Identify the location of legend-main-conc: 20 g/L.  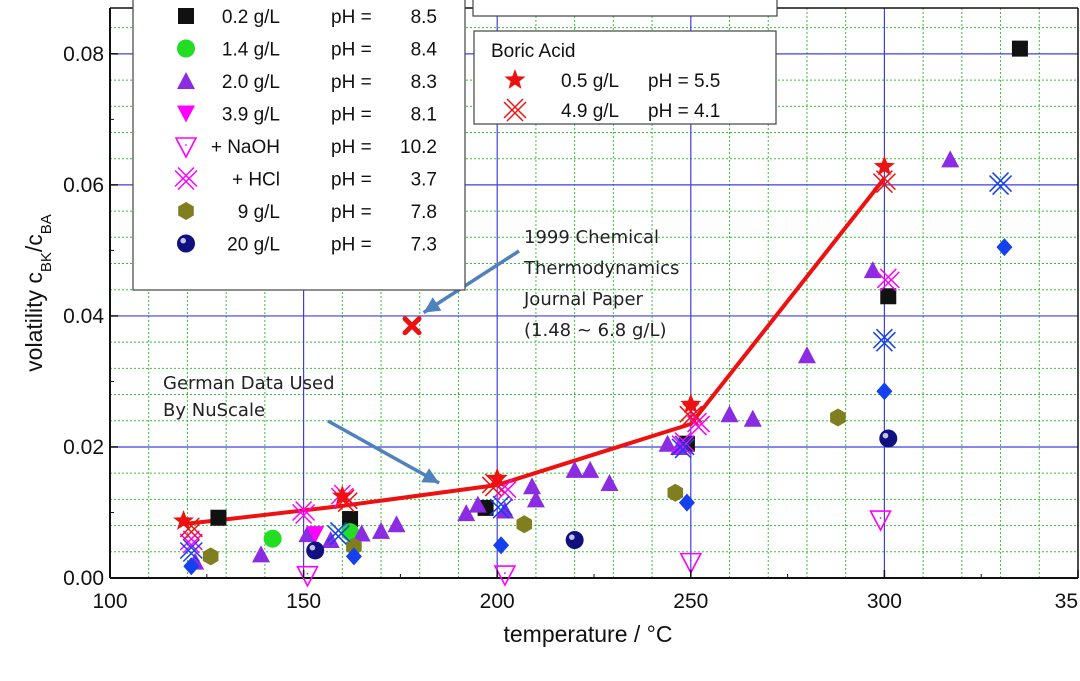
(253, 245).